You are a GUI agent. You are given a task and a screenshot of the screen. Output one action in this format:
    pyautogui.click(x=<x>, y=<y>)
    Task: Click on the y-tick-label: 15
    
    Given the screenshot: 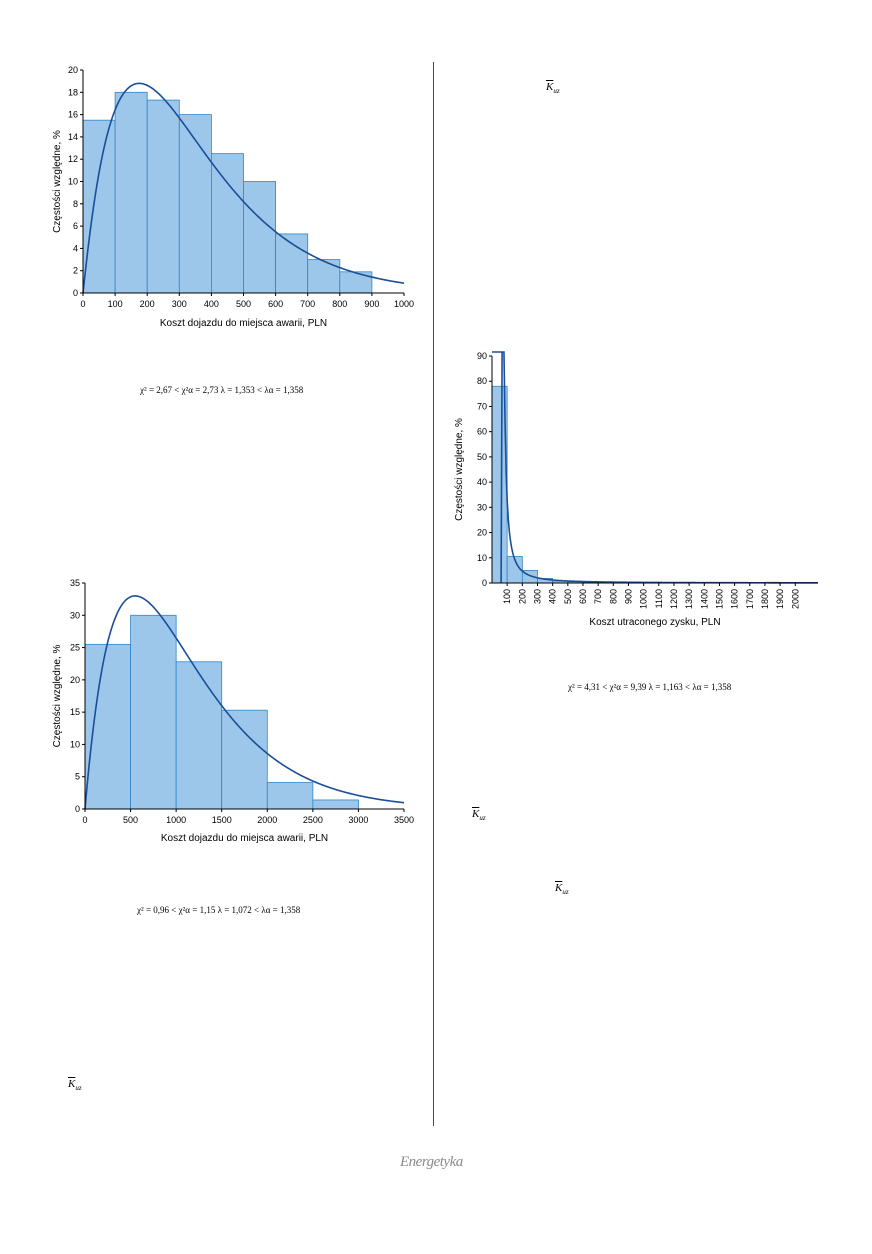 What is the action you would take?
    pyautogui.click(x=75, y=712)
    